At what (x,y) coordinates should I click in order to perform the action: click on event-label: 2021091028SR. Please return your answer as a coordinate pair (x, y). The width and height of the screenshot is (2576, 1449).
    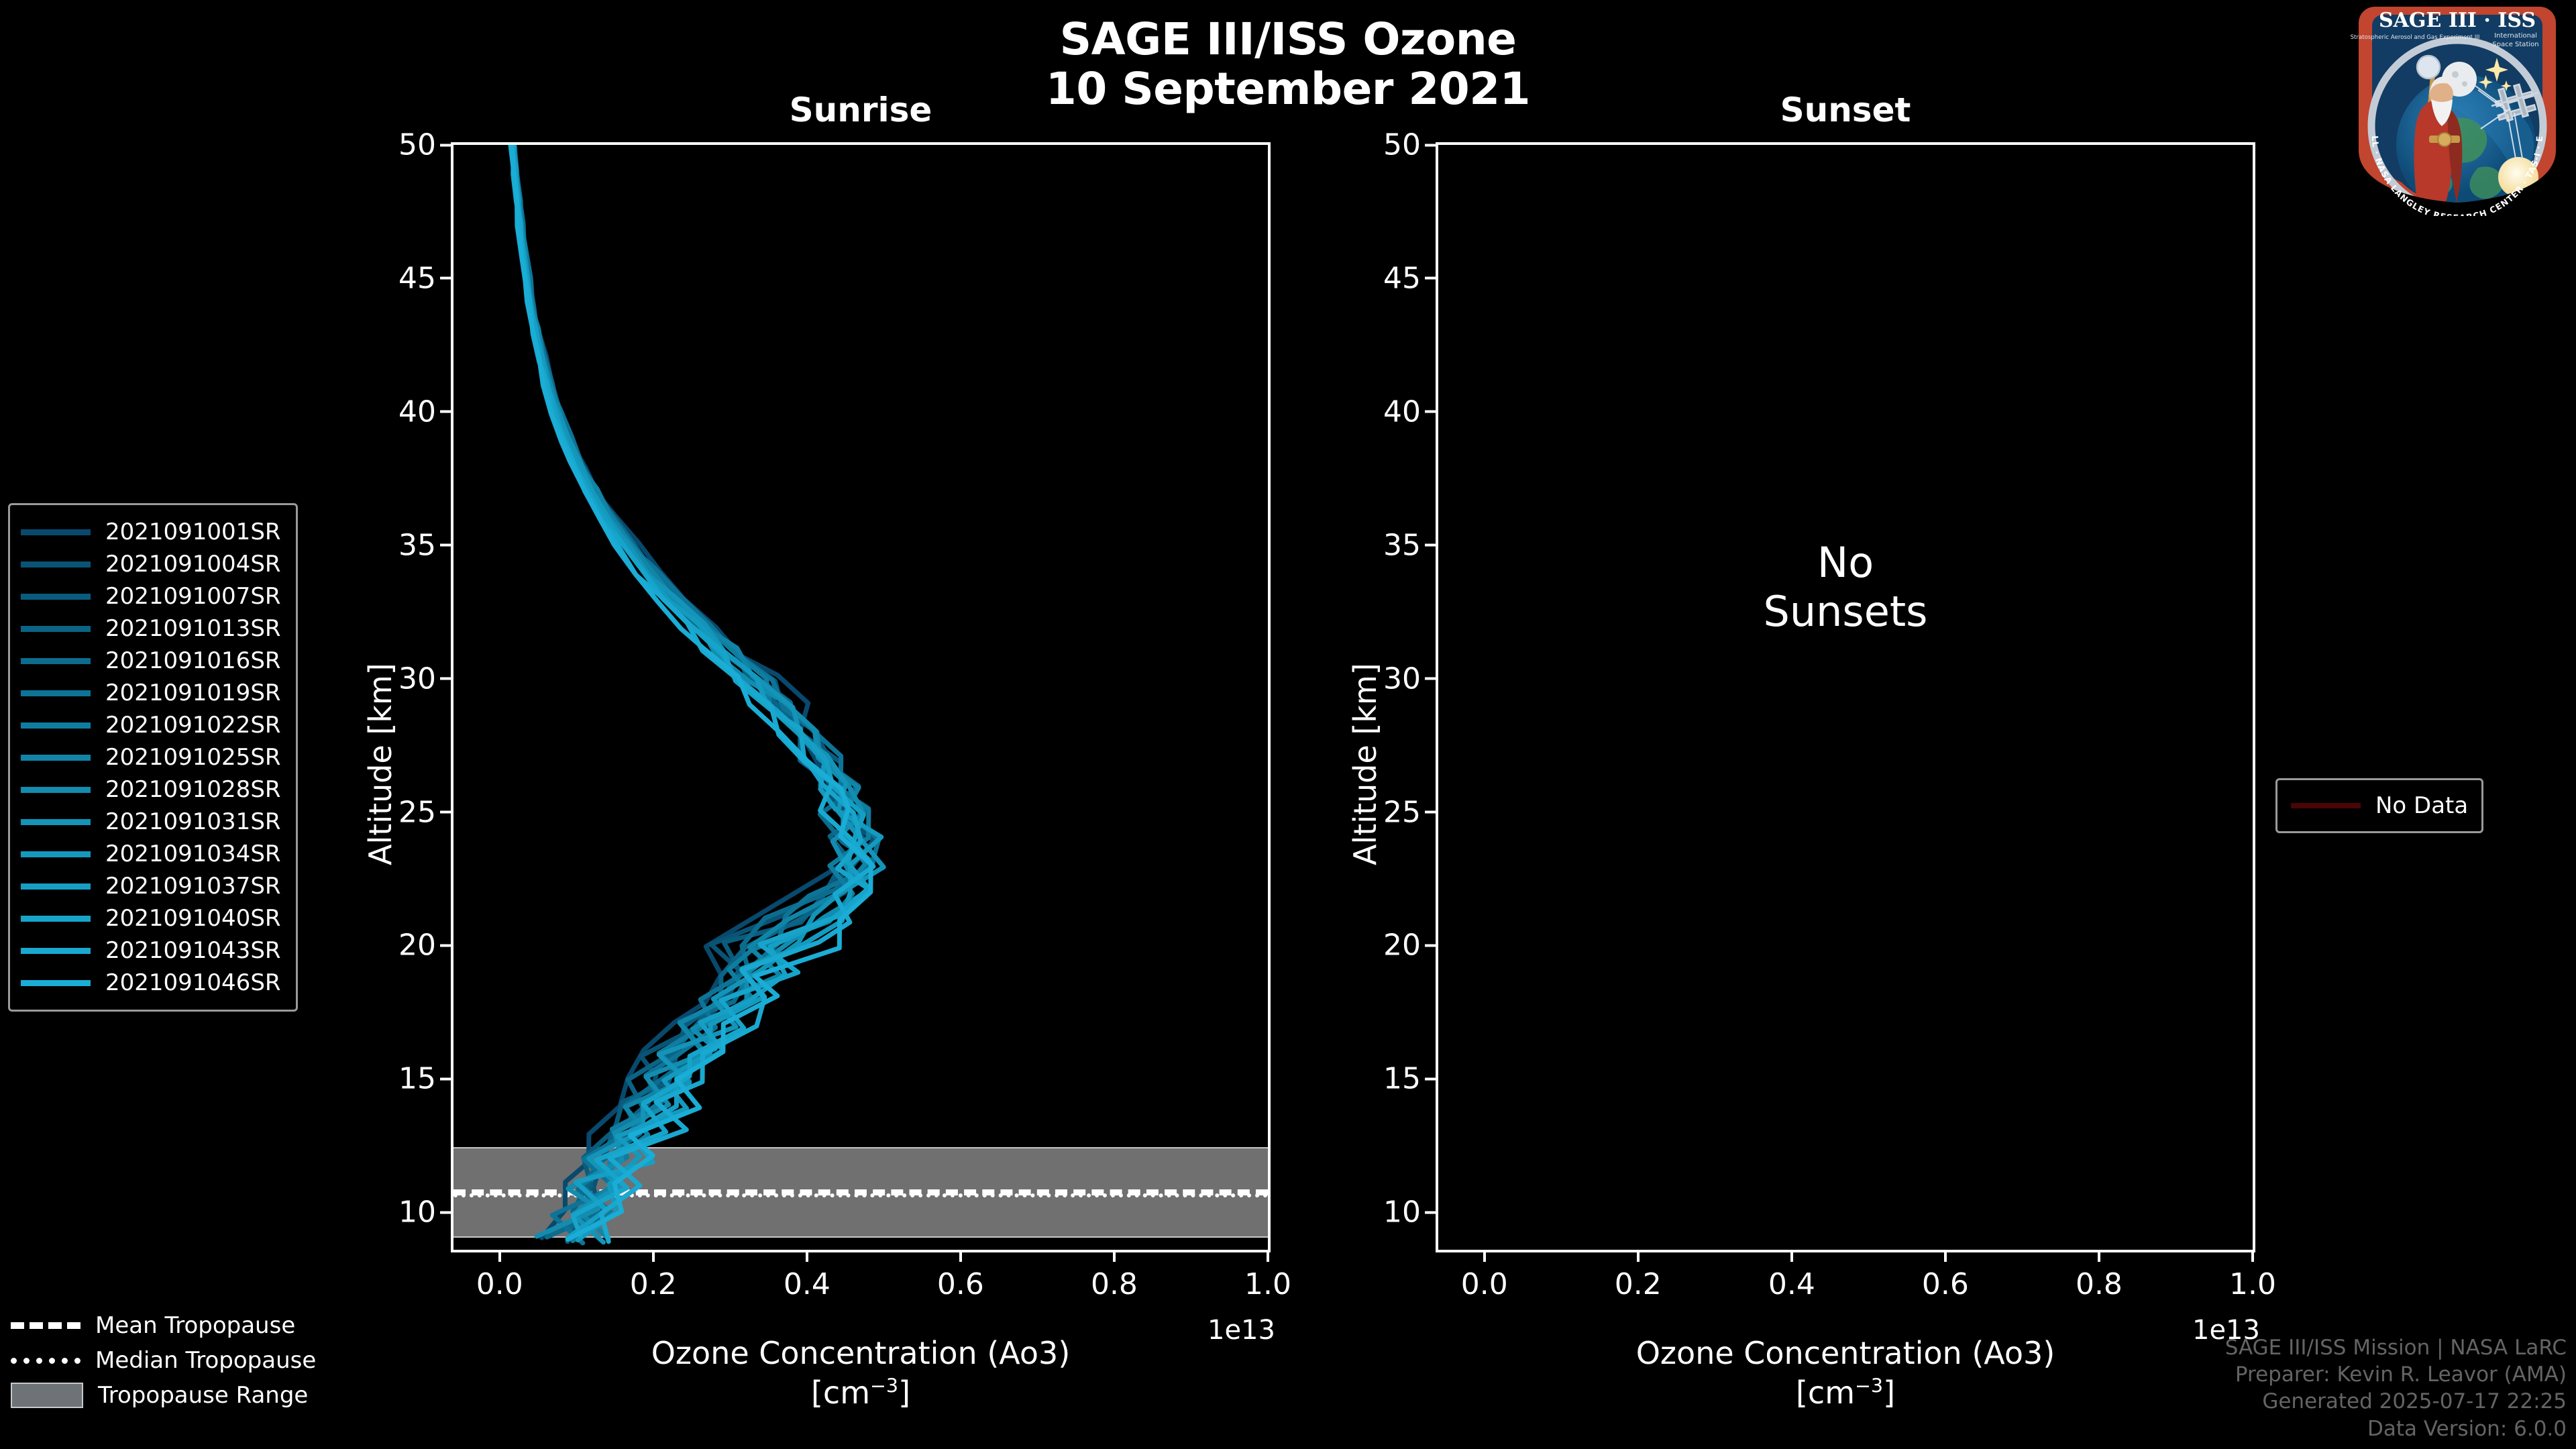
    Looking at the image, I should click on (193, 789).